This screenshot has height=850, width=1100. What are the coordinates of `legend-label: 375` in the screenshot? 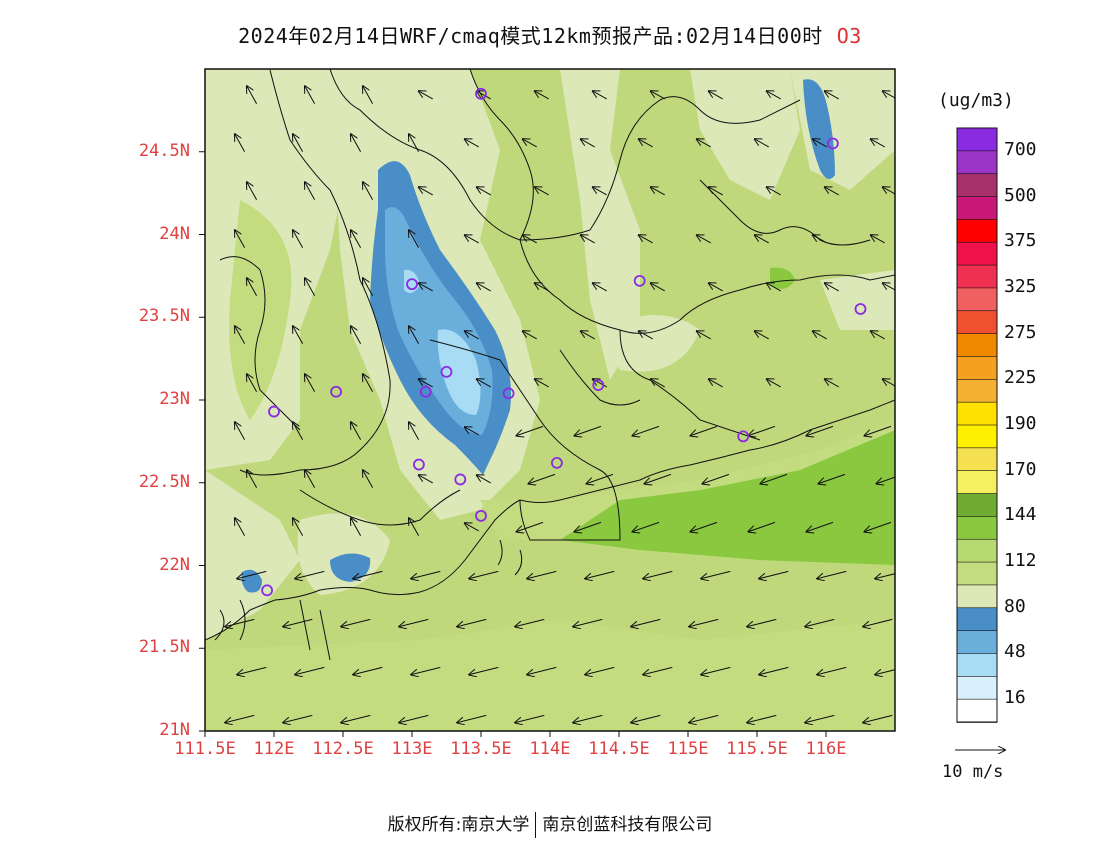 It's located at (1020, 241).